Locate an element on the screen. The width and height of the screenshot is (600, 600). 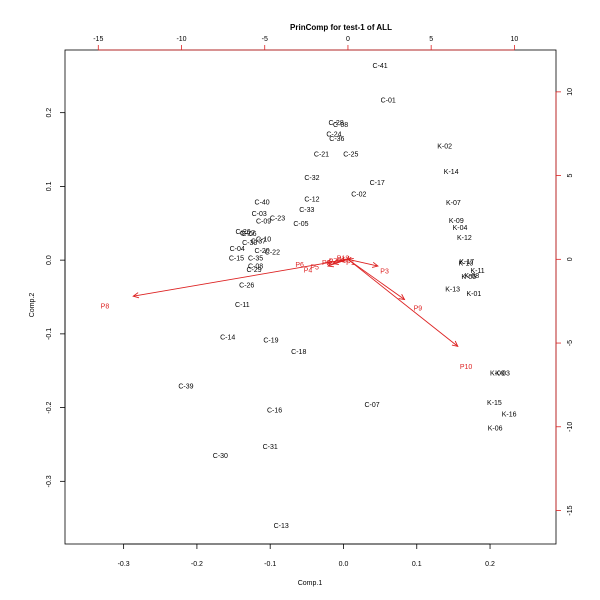
observation-label: C-09 is located at coordinates (263, 222).